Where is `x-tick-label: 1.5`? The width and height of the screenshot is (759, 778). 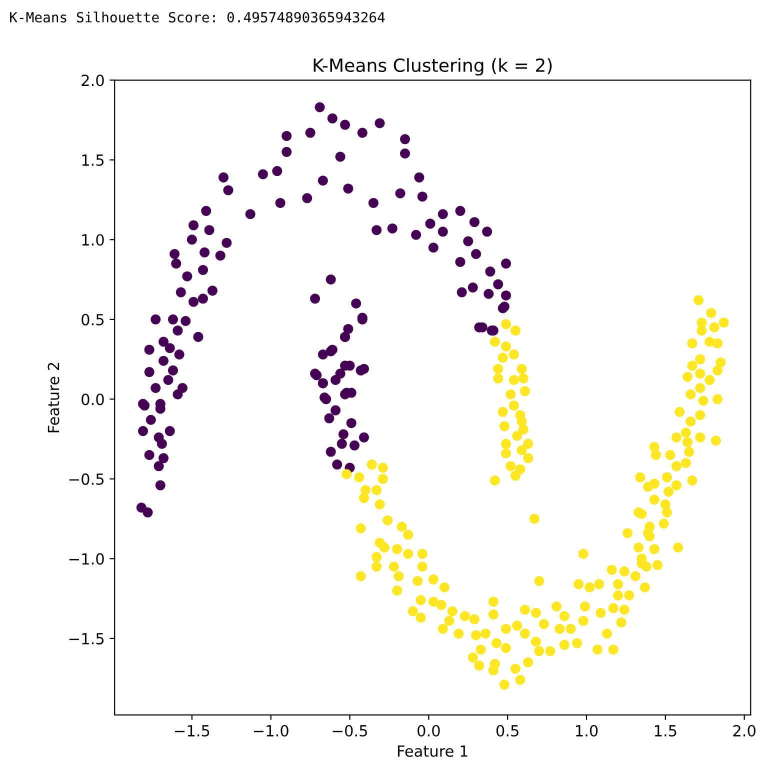 x-tick-label: 1.5 is located at coordinates (665, 731).